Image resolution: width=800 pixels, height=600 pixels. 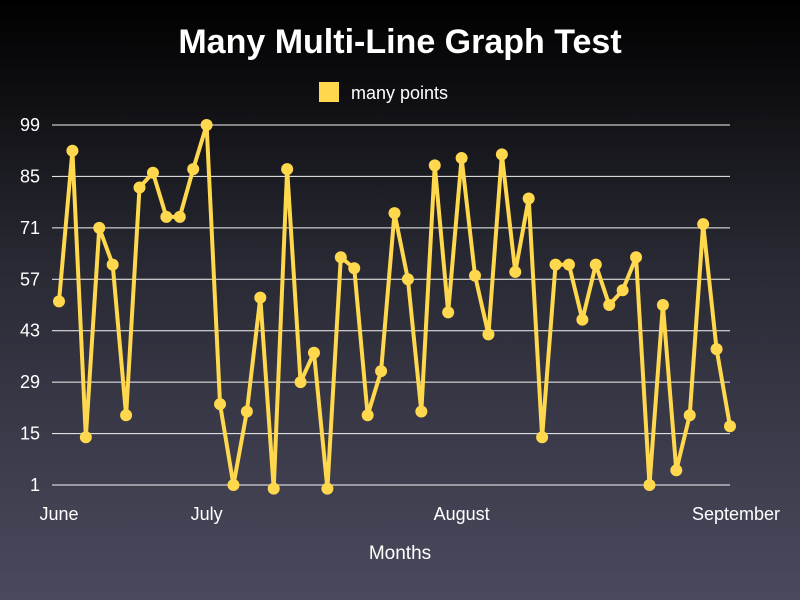 What do you see at coordinates (409, 514) in the screenshot?
I see `x-axis-ticks: June July August September` at bounding box center [409, 514].